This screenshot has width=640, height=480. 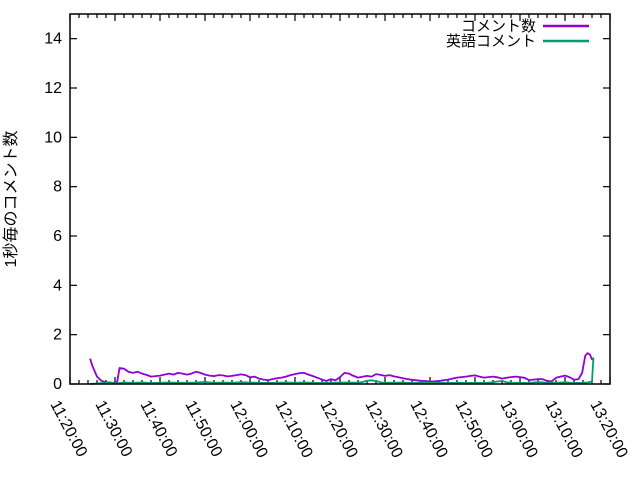 I want to click on x-tick-label: 11:40:00, so click(x=158, y=429).